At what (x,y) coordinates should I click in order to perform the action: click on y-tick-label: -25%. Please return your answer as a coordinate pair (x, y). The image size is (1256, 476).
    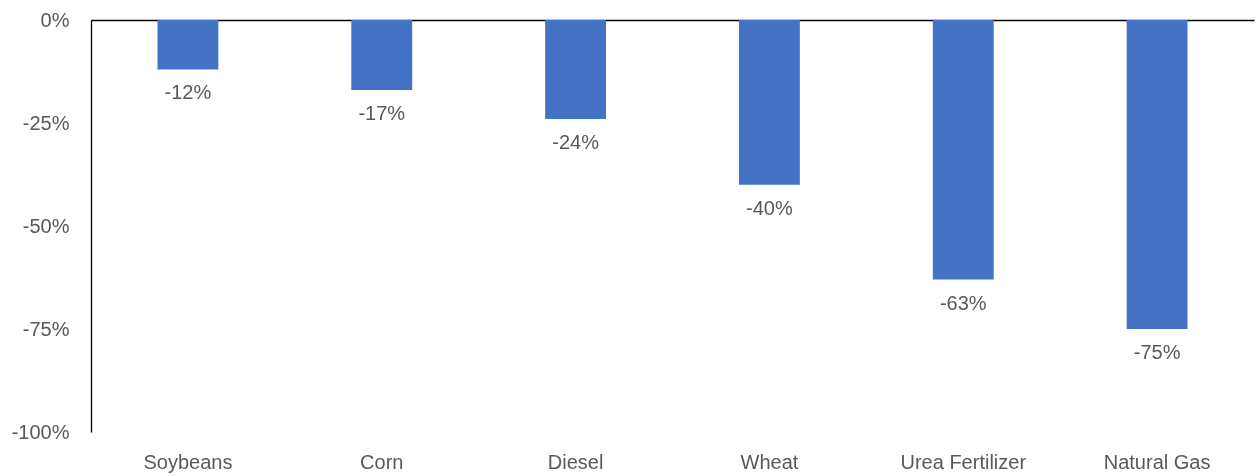
    Looking at the image, I should click on (46, 122).